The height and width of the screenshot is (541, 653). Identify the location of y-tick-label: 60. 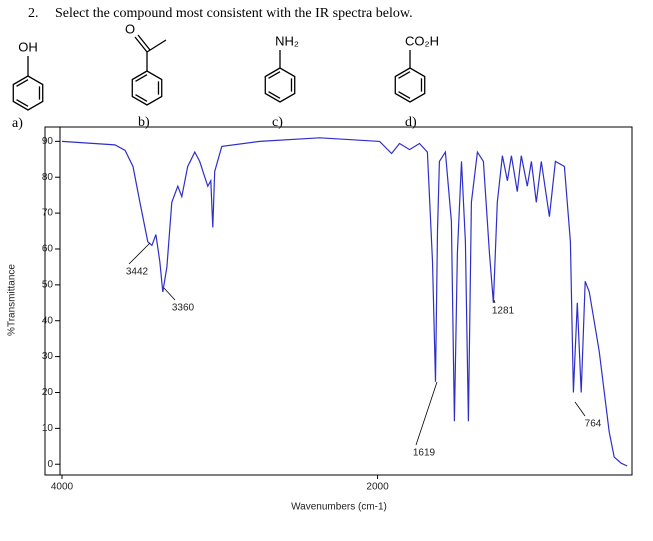
(48, 249).